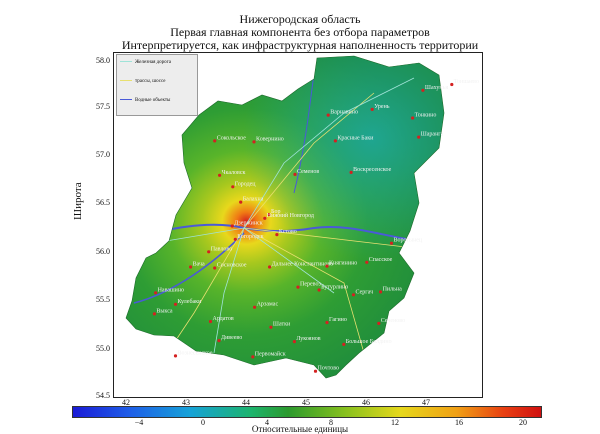  What do you see at coordinates (307, 412) in the screenshot?
I see `colorbar` at bounding box center [307, 412].